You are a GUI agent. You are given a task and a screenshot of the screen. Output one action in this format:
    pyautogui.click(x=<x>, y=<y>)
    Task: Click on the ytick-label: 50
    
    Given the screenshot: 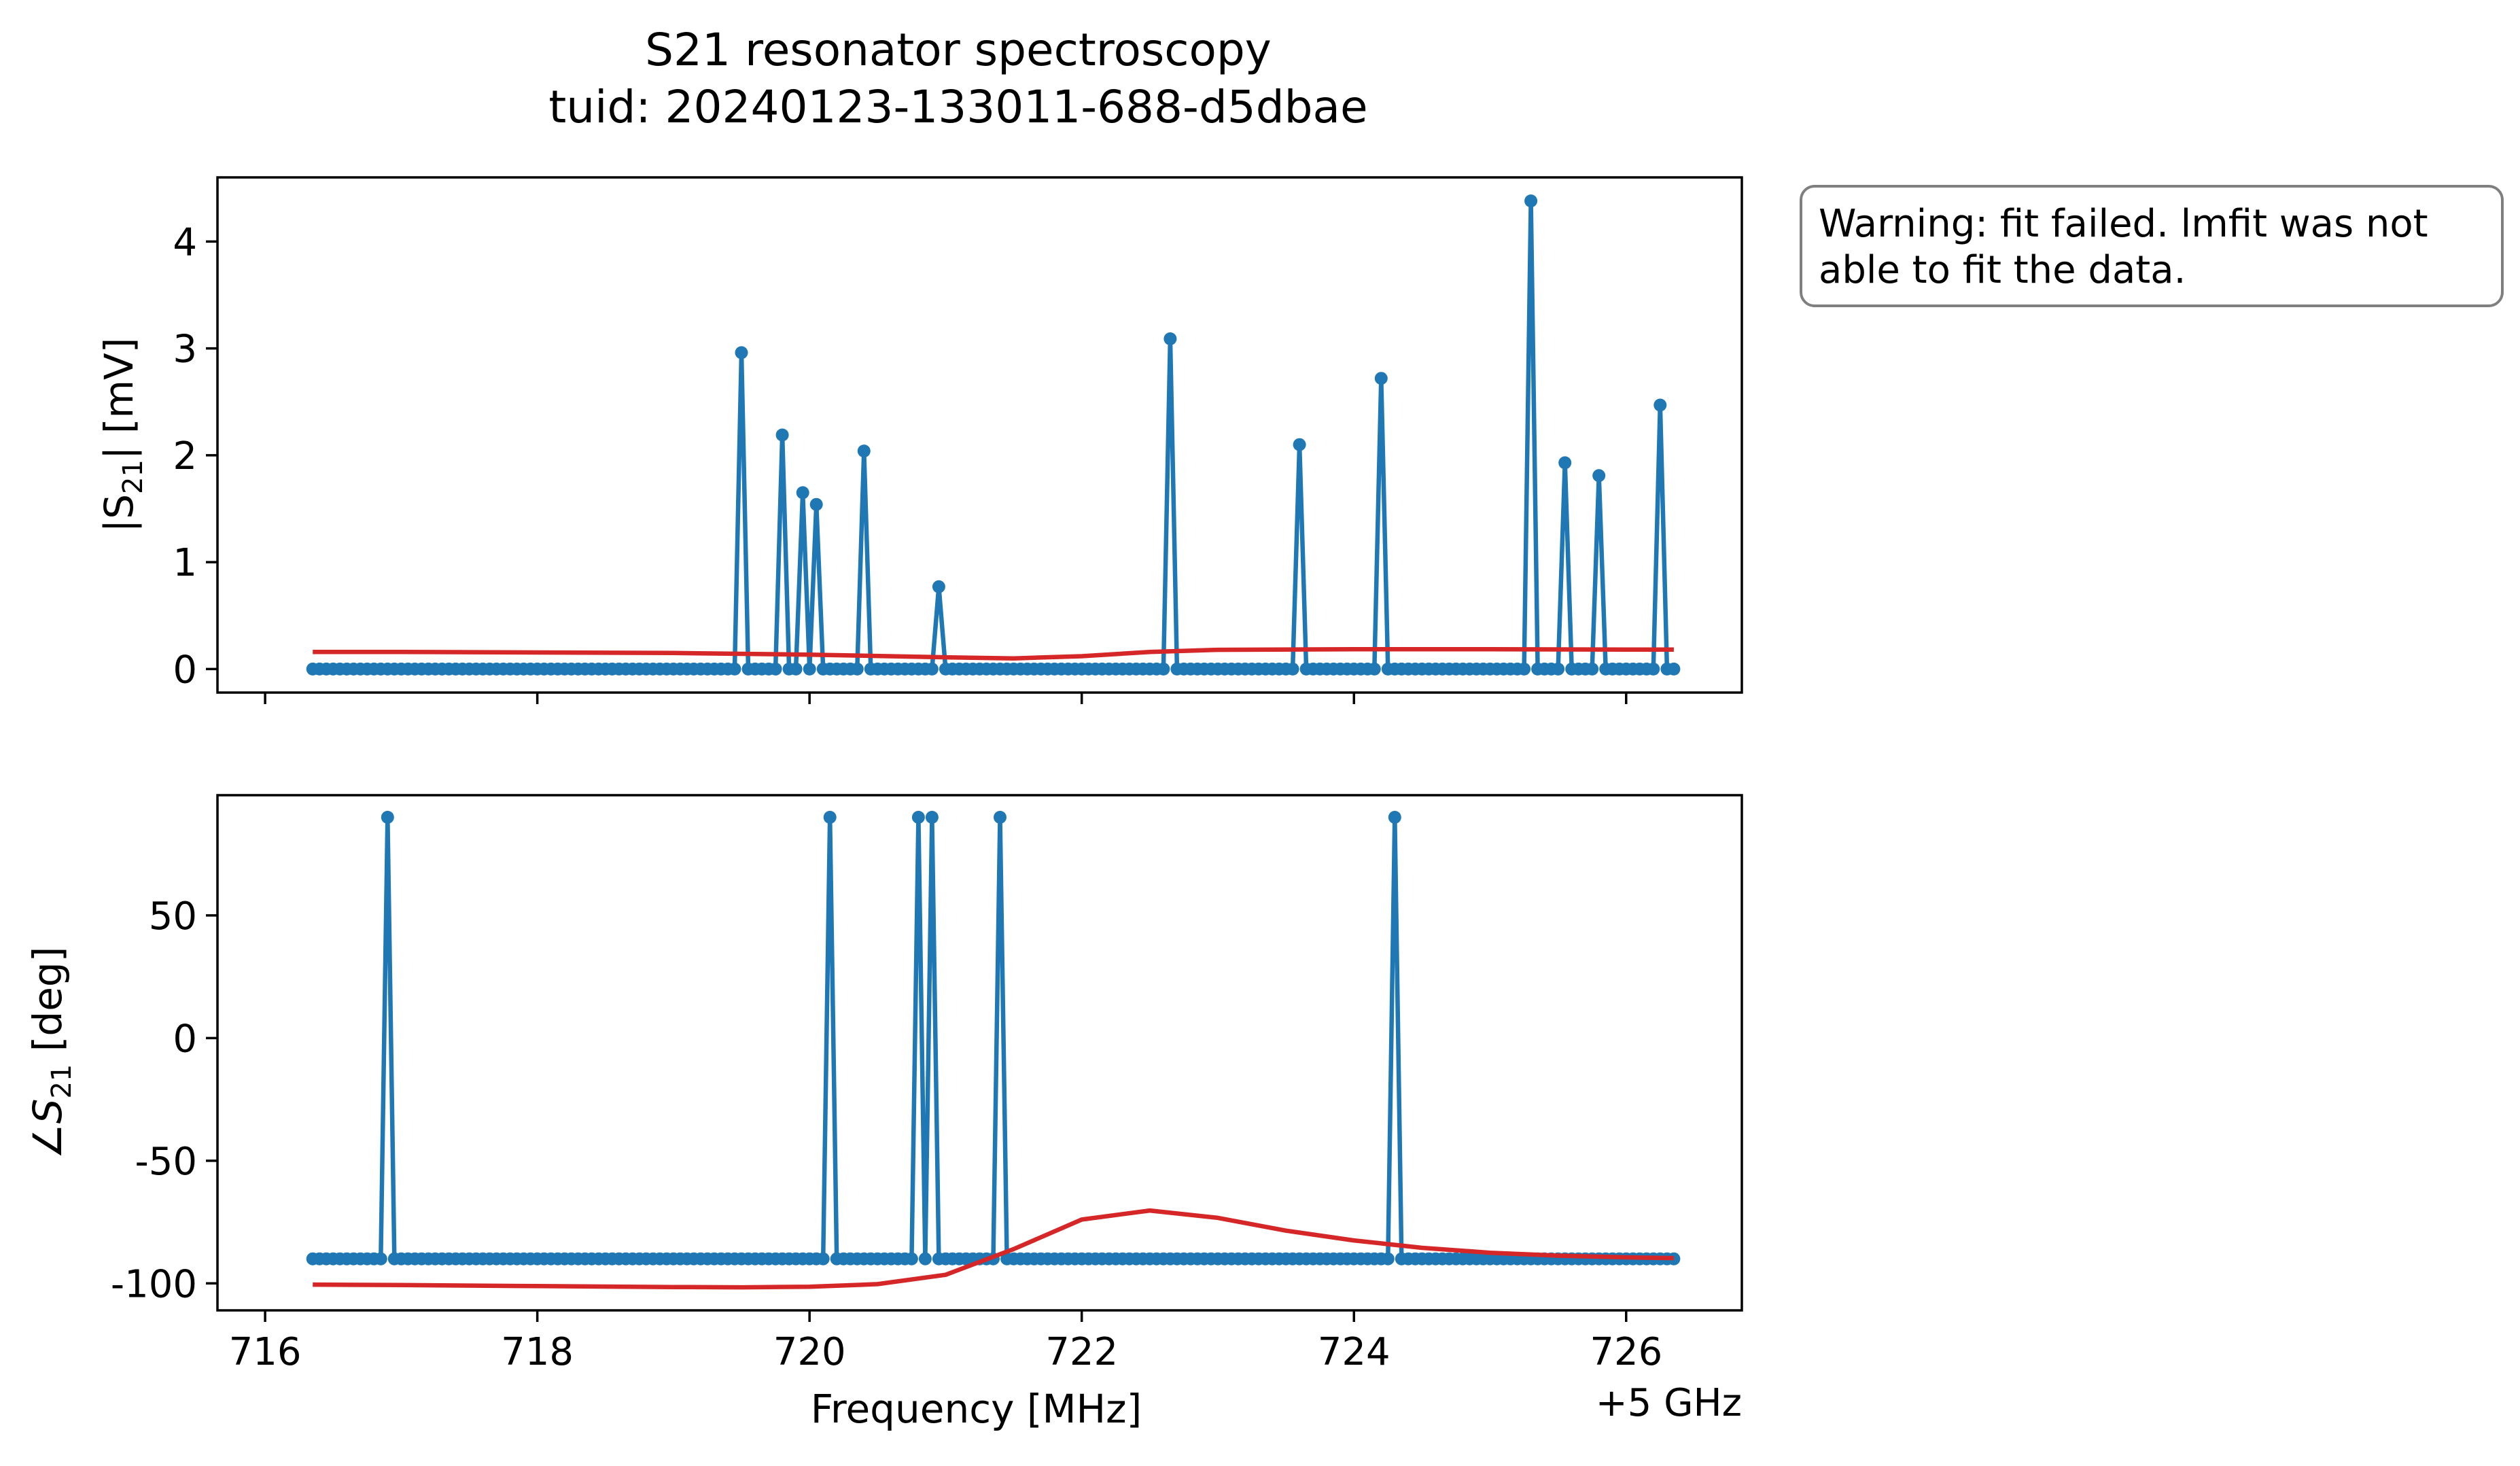 What is the action you would take?
    pyautogui.click(x=173, y=916)
    